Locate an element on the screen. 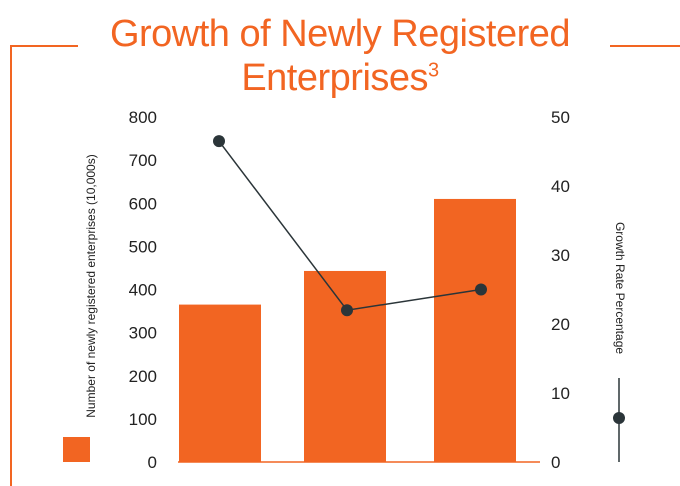  right-legend-marker is located at coordinates (619, 420).